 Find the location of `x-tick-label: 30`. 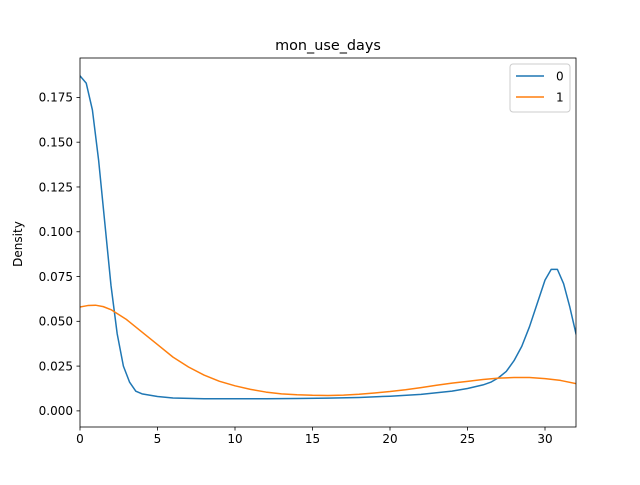

x-tick-label: 30 is located at coordinates (544, 439).